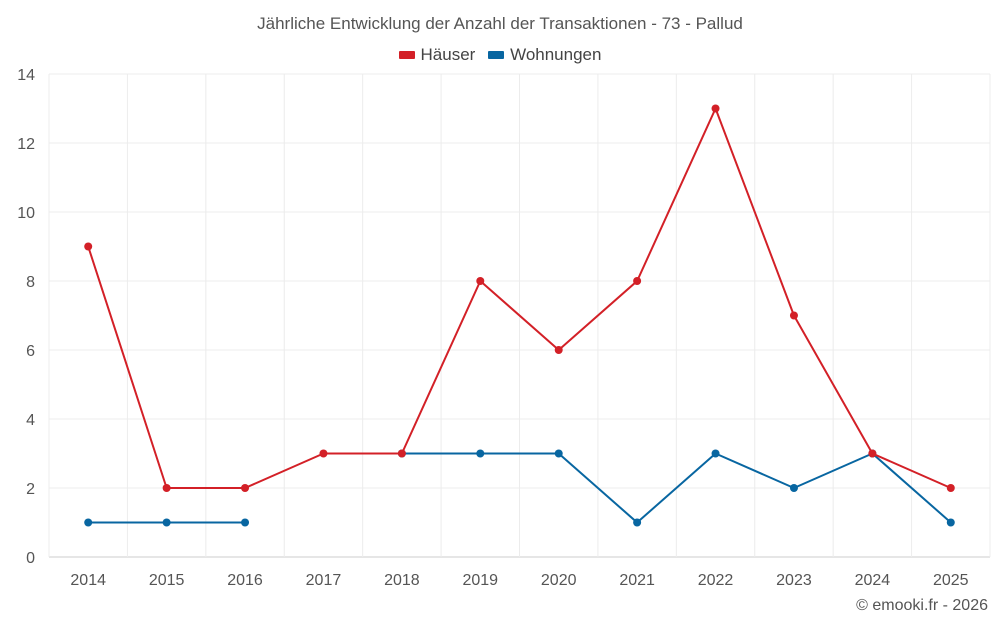  I want to click on x-tick-label: 2019, so click(480, 580).